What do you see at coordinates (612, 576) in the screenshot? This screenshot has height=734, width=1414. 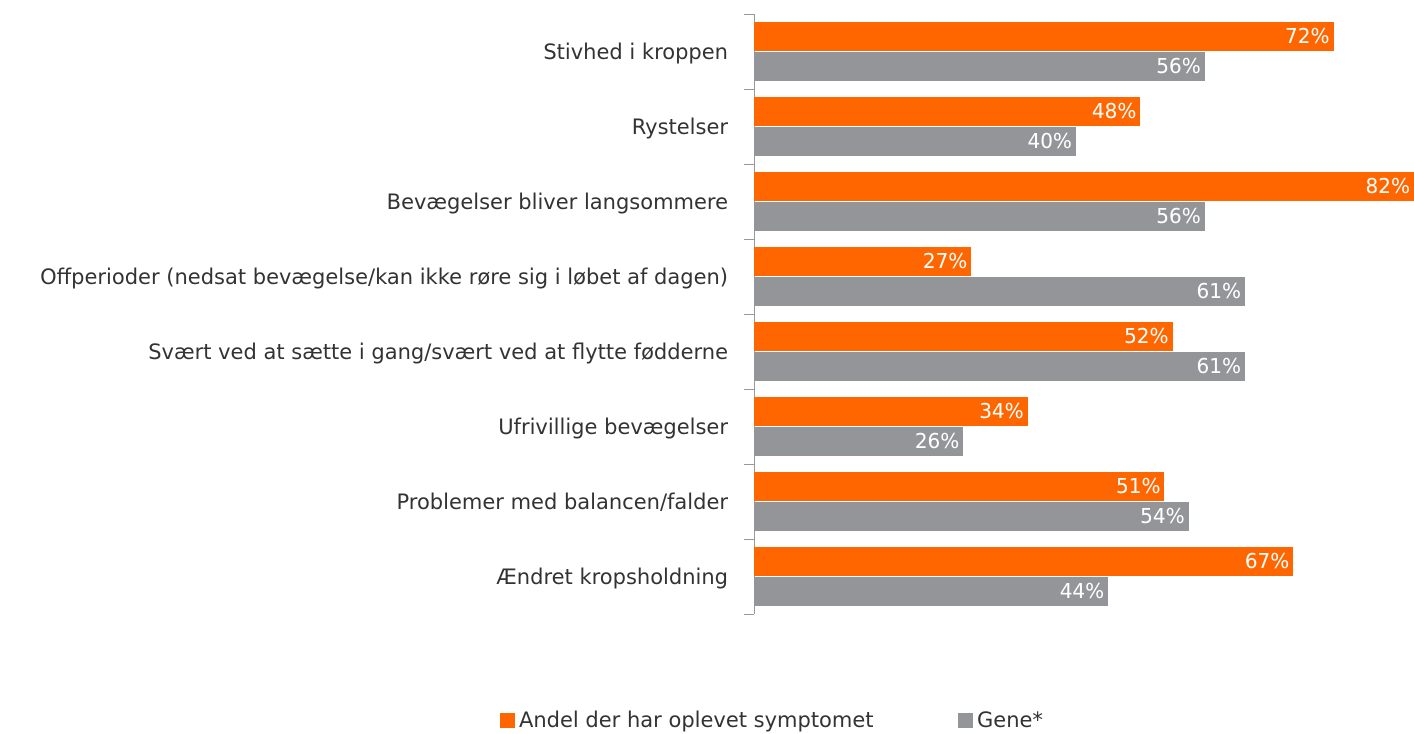 I see `category-label: Ændret kropsholdning` at bounding box center [612, 576].